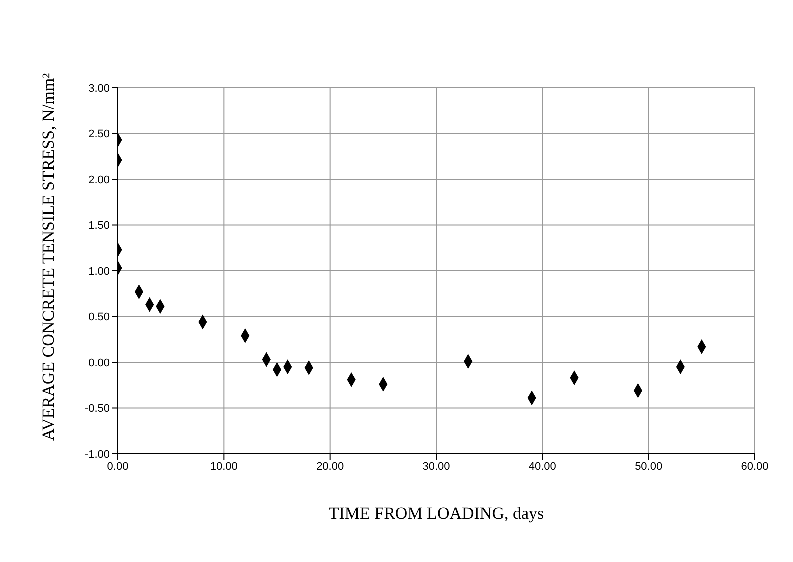  What do you see at coordinates (330, 466) in the screenshot?
I see `x-tick-label: 20.00` at bounding box center [330, 466].